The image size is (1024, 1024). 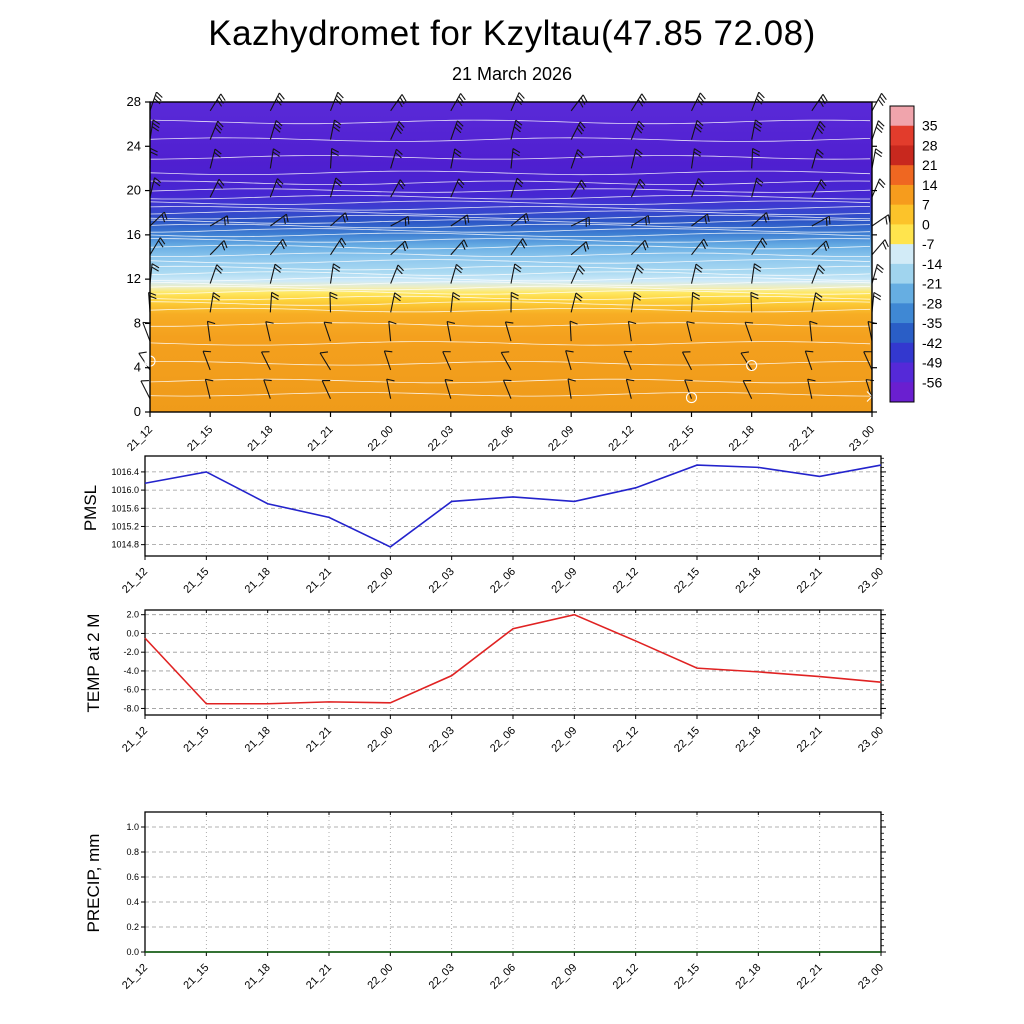 I want to click on svg-text: 12, so click(x=134, y=278).